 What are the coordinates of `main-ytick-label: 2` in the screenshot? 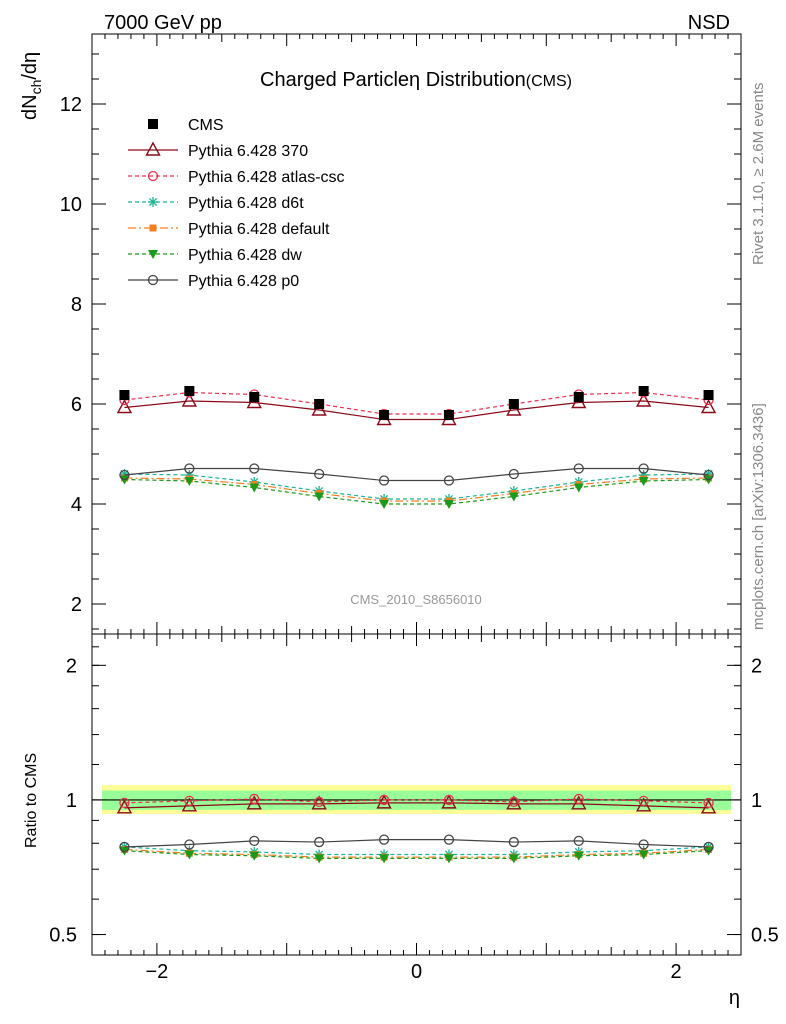 It's located at (76, 605).